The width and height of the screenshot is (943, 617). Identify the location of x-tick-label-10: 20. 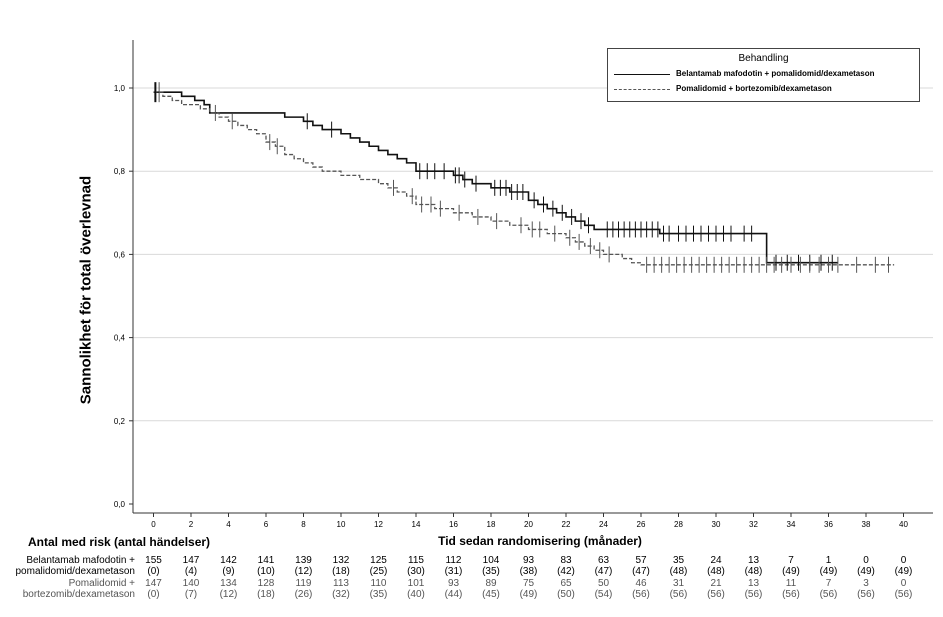
(528, 524).